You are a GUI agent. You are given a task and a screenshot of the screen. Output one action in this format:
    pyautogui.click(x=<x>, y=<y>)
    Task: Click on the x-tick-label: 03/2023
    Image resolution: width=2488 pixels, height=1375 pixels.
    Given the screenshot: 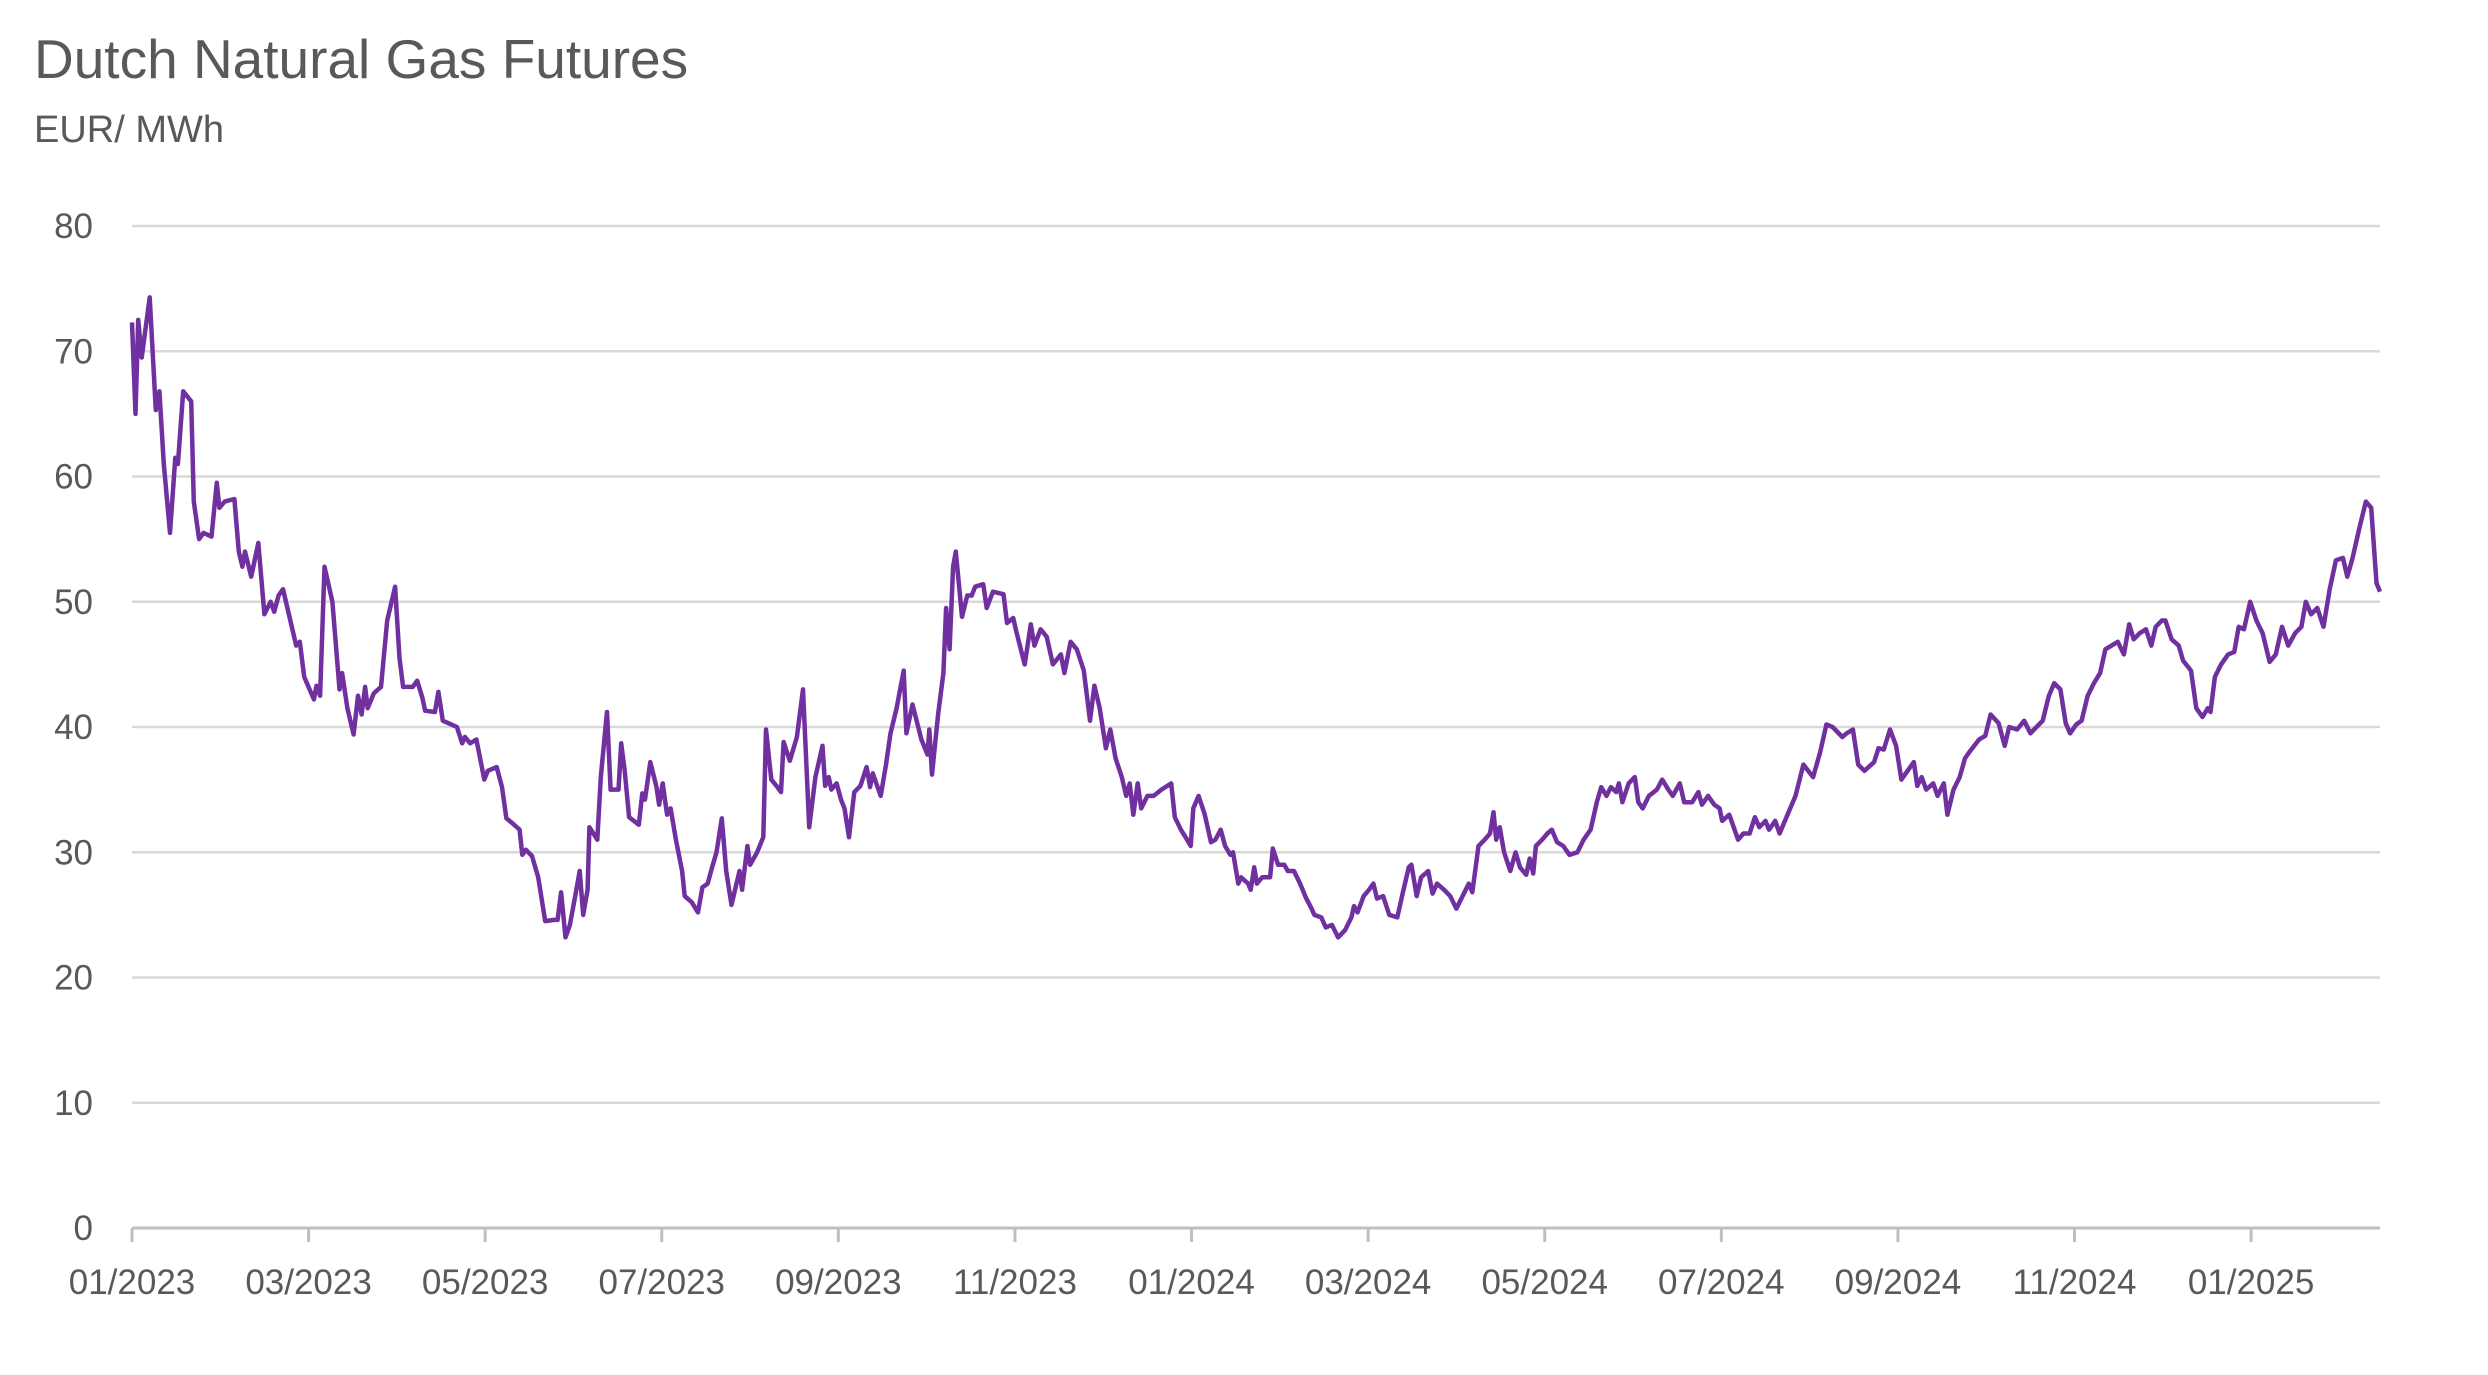 What is the action you would take?
    pyautogui.click(x=308, y=1282)
    